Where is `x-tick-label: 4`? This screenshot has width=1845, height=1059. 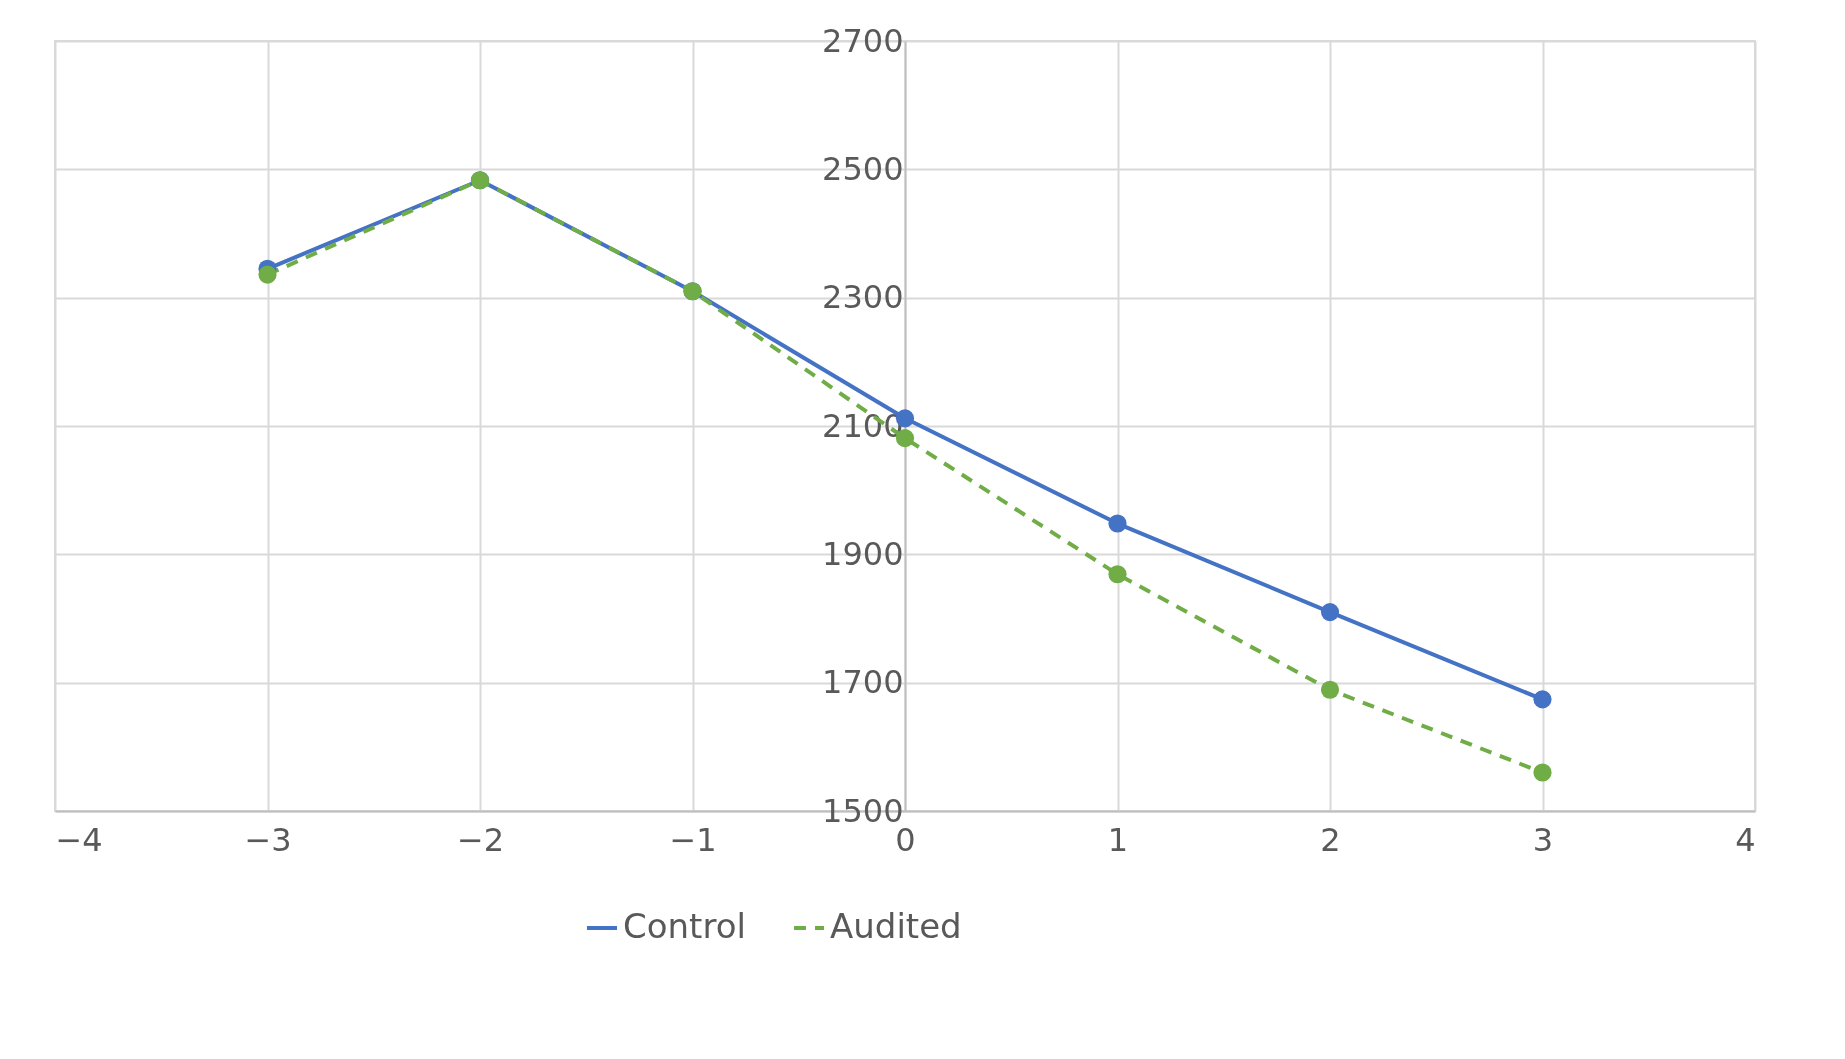 x-tick-label: 4 is located at coordinates (1745, 839).